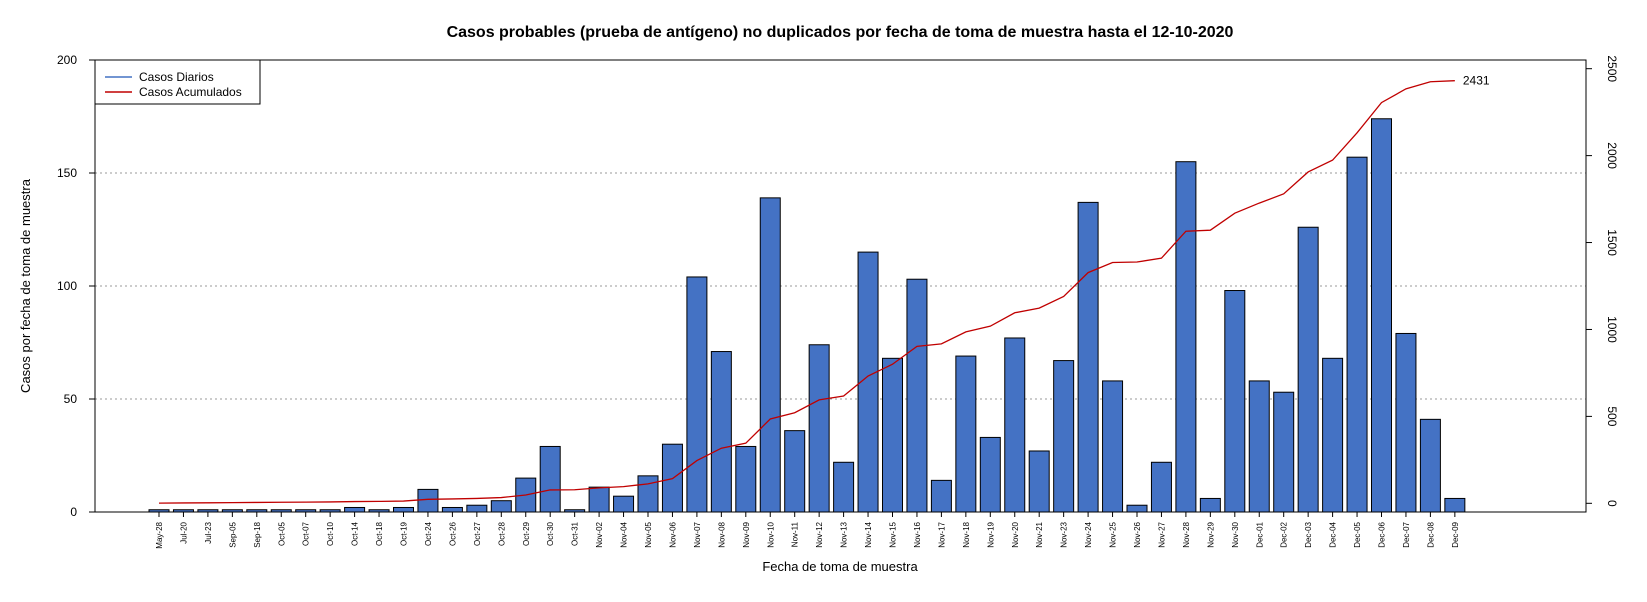 The width and height of the screenshot is (1647, 602). I want to click on x-tick-label: Nov-21, so click(1039, 534).